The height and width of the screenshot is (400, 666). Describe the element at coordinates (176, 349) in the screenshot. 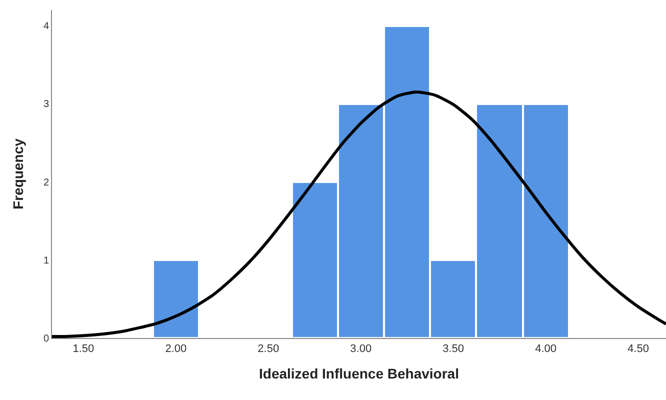

I see `x-tick-label: 2.00` at that location.